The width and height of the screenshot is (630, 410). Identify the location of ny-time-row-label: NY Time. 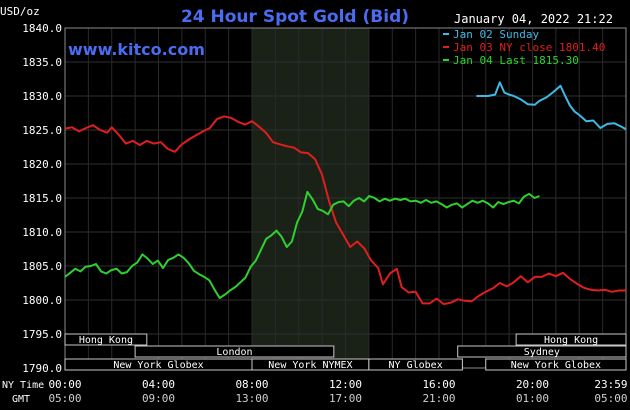
(23, 385).